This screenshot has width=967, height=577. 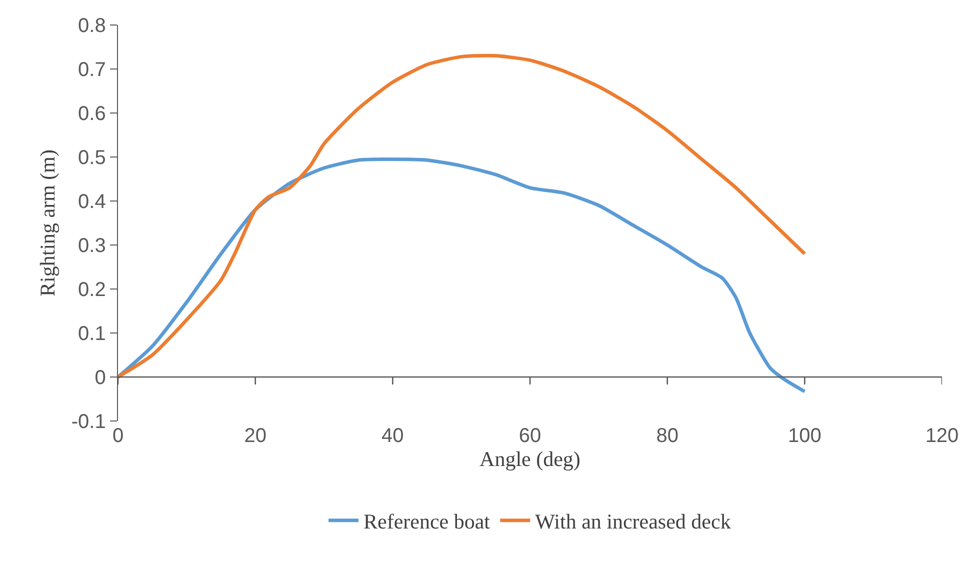 What do you see at coordinates (805, 436) in the screenshot?
I see `x-tick-label: 100` at bounding box center [805, 436].